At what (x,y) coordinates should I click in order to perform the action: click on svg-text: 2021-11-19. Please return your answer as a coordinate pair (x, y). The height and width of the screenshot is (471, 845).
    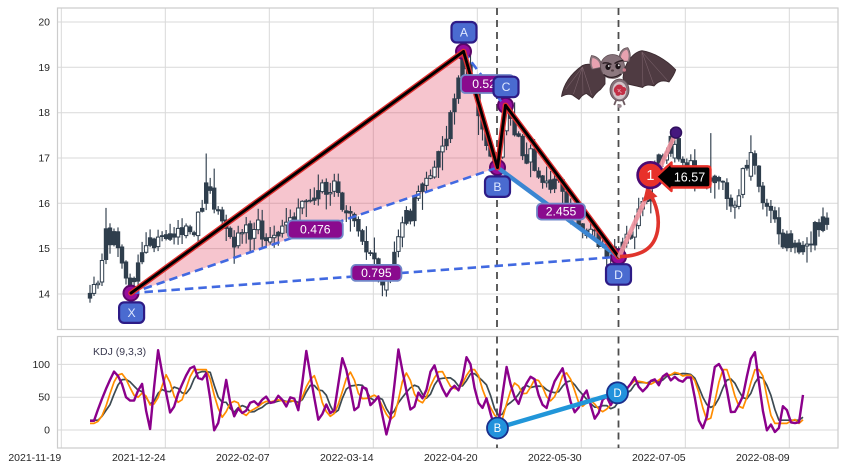
    Looking at the image, I should click on (34, 458).